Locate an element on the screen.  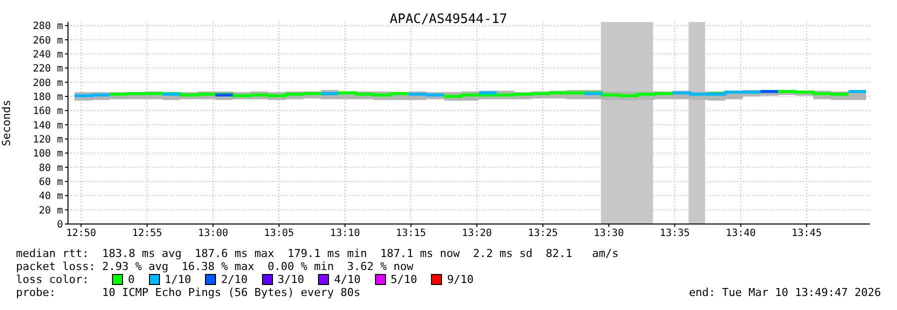
legend-label: 2/10 is located at coordinates (234, 279).